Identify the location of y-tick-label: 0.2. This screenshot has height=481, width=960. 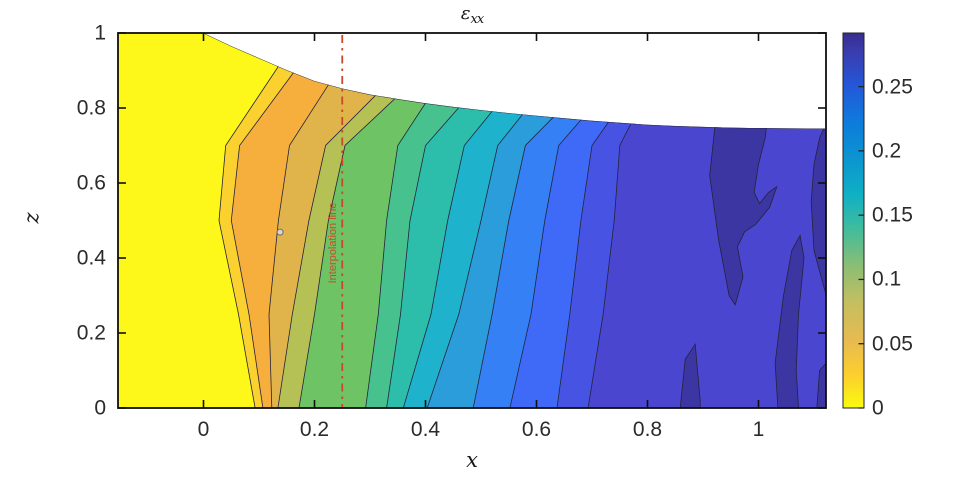
(91, 333).